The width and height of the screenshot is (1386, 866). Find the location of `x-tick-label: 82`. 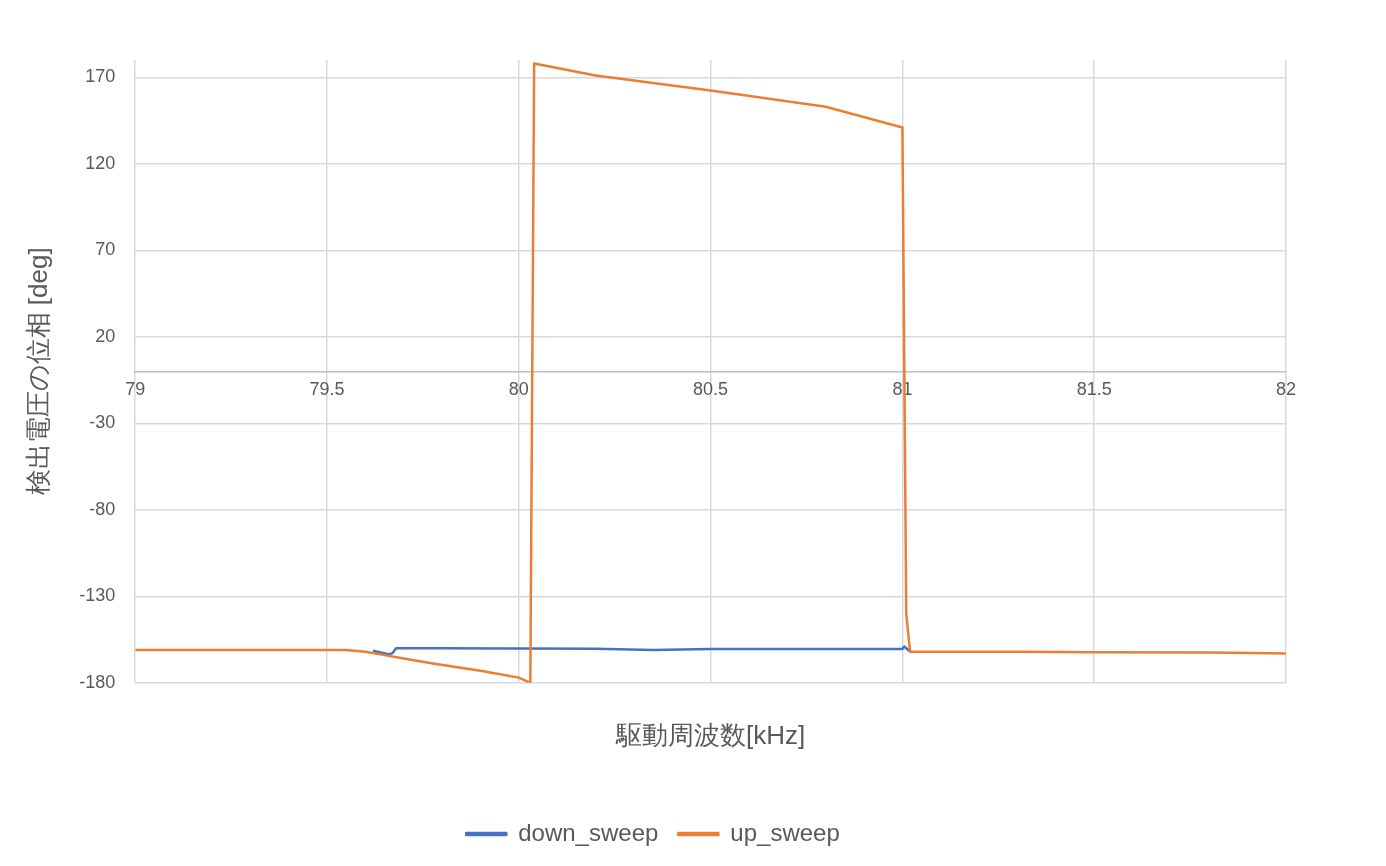

x-tick-label: 82 is located at coordinates (1286, 389).